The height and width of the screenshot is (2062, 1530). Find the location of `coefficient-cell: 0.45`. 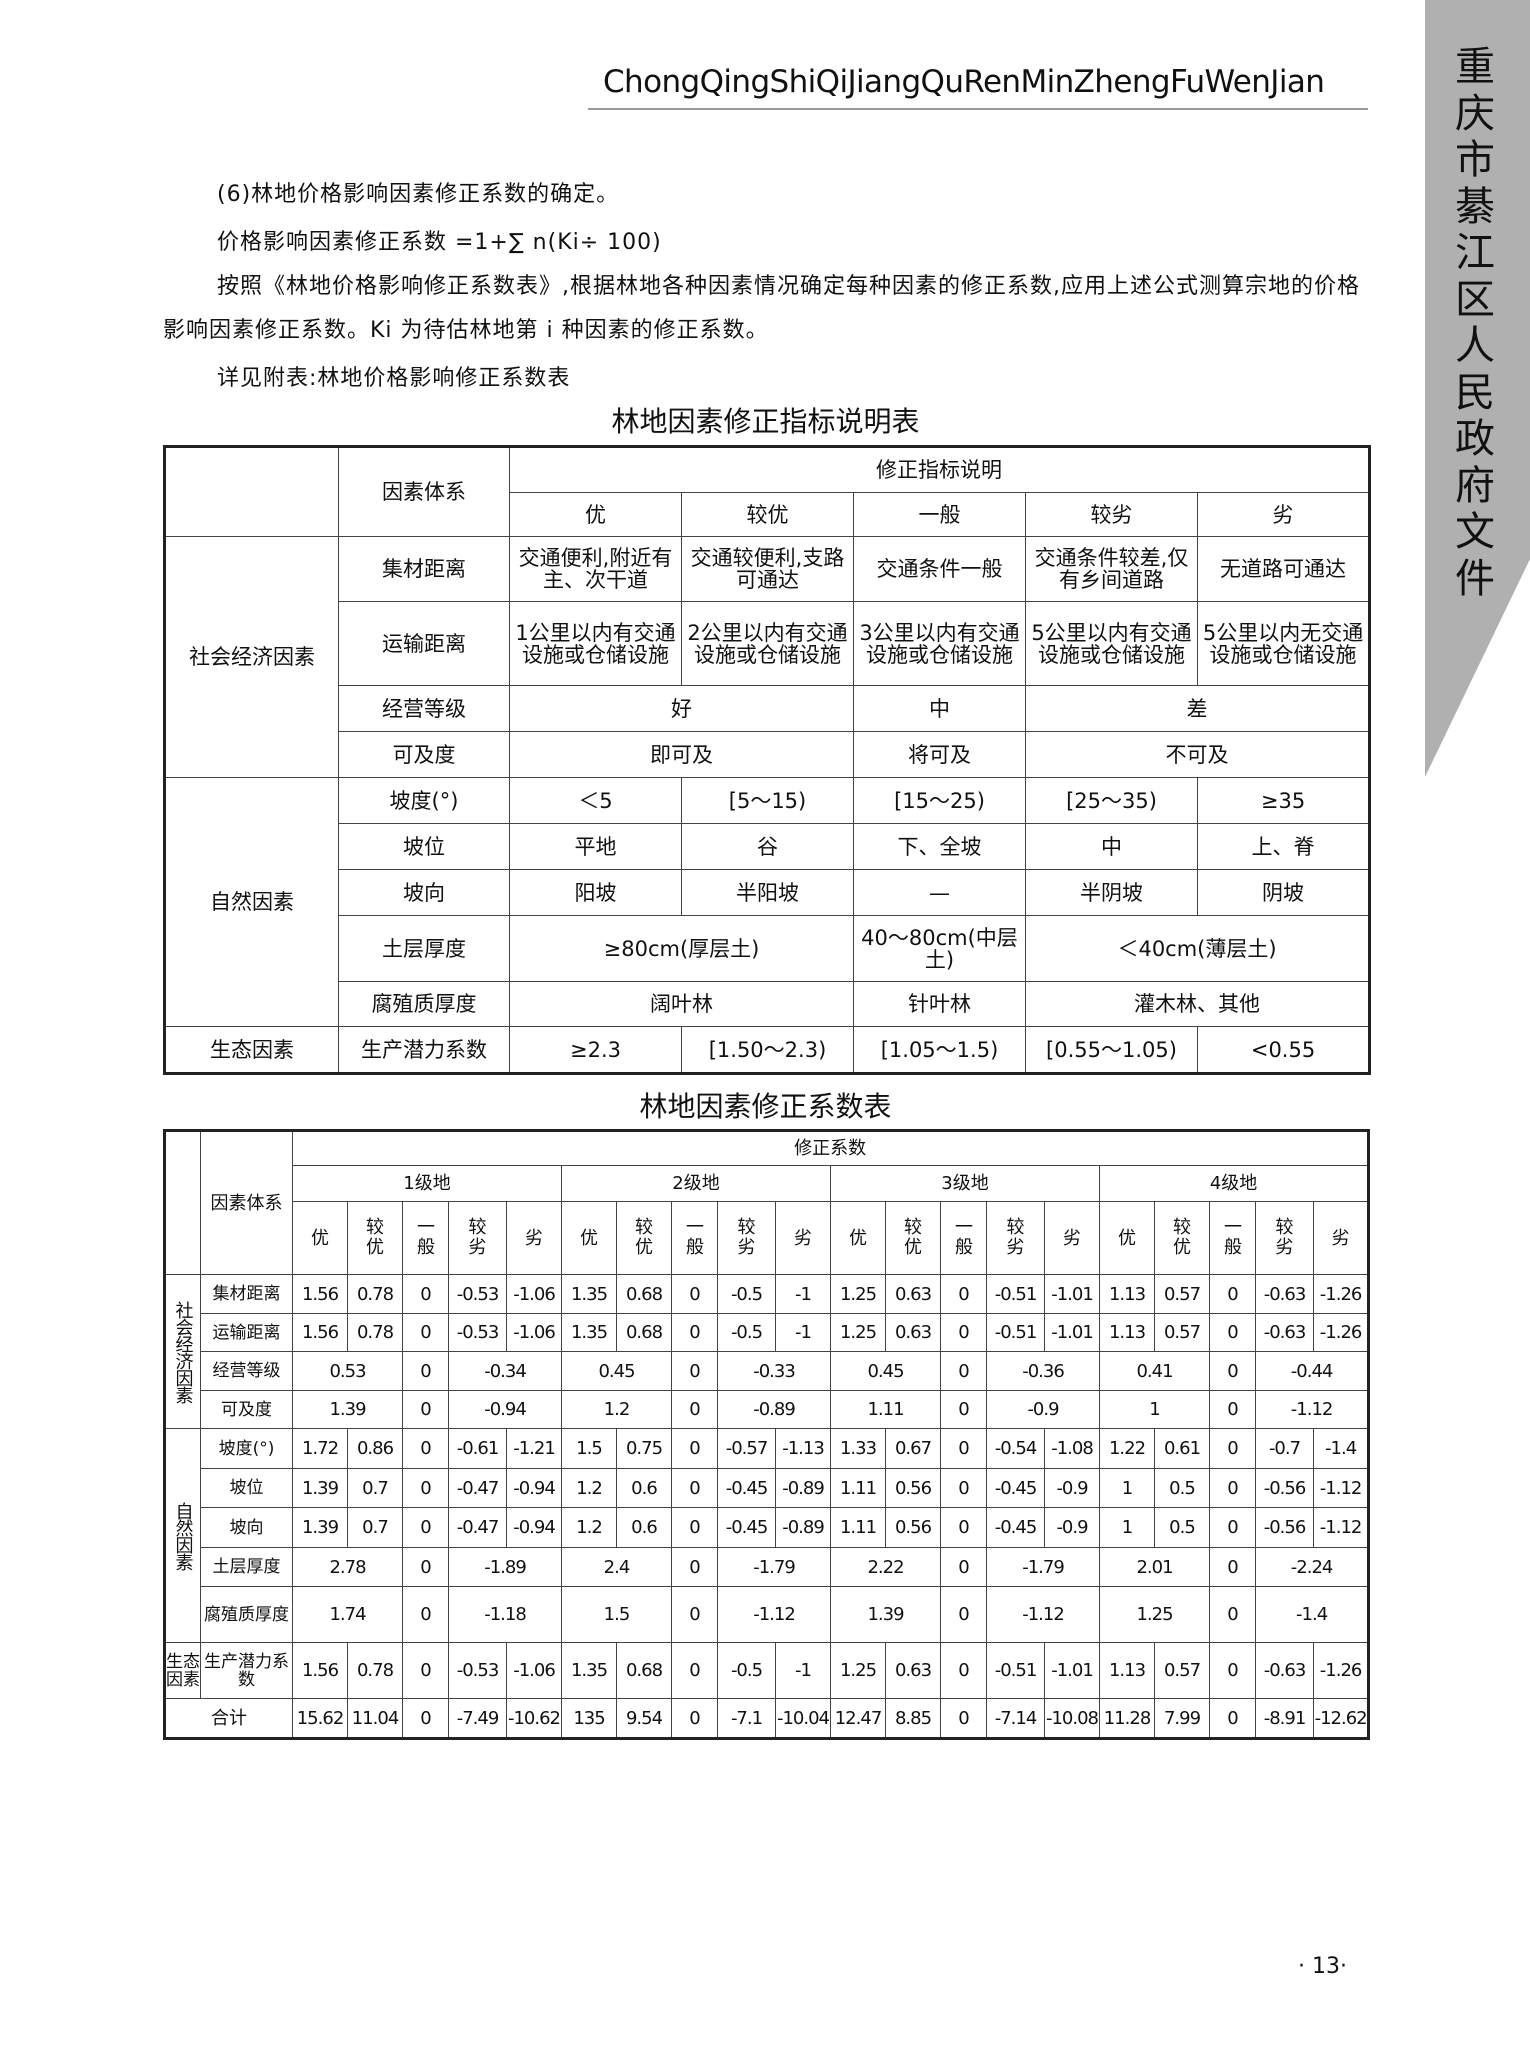

coefficient-cell: 0.45 is located at coordinates (616, 1371).